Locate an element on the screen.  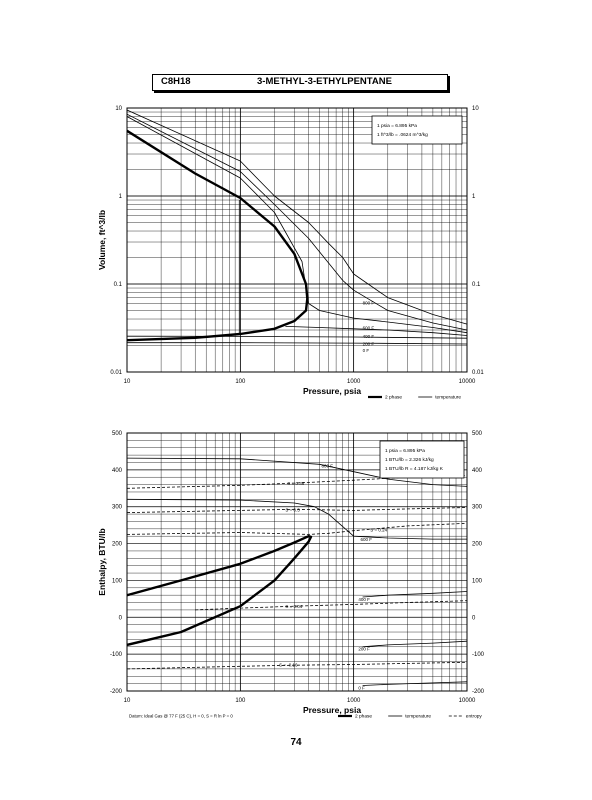
y-tick-label: 300 is located at coordinates (117, 508).